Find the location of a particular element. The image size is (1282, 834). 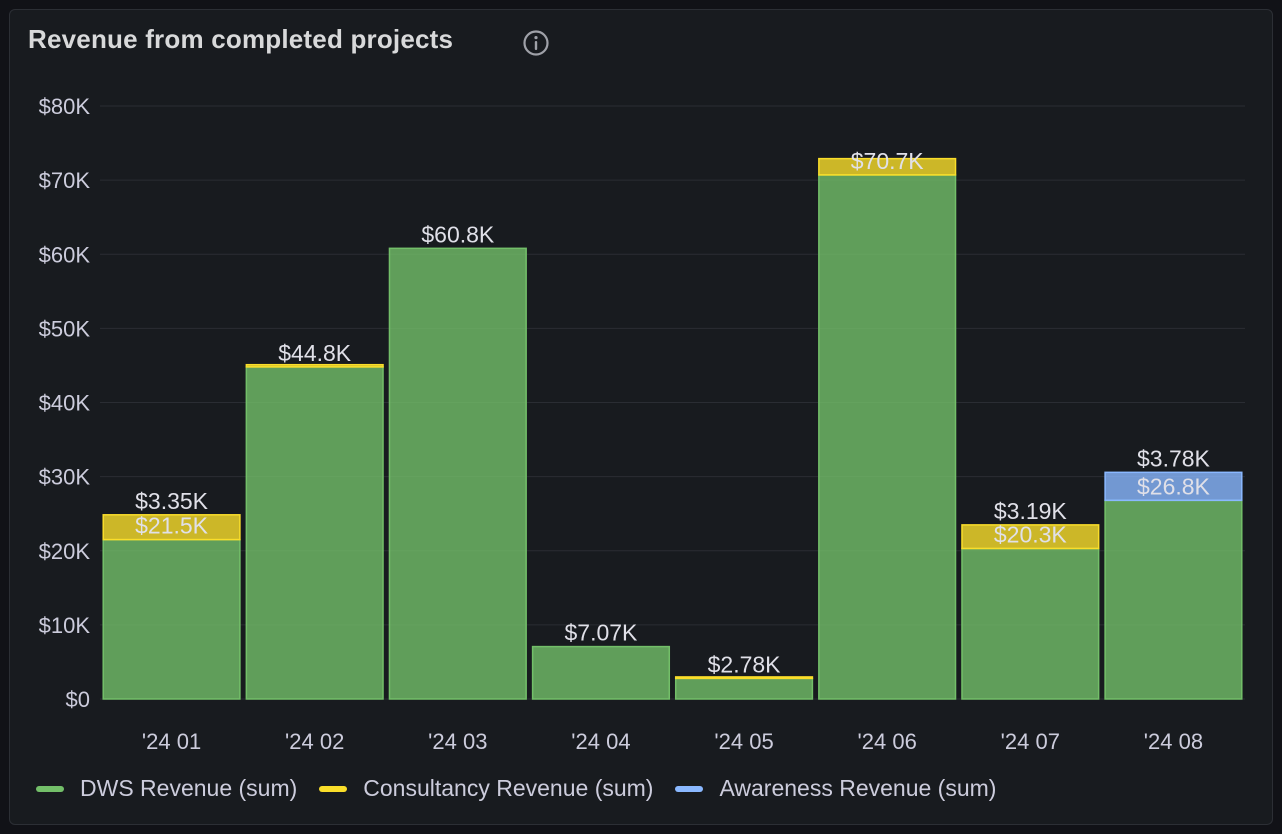

legend-item-consultancy: Consultancy Revenue (sum) is located at coordinates (486, 788).